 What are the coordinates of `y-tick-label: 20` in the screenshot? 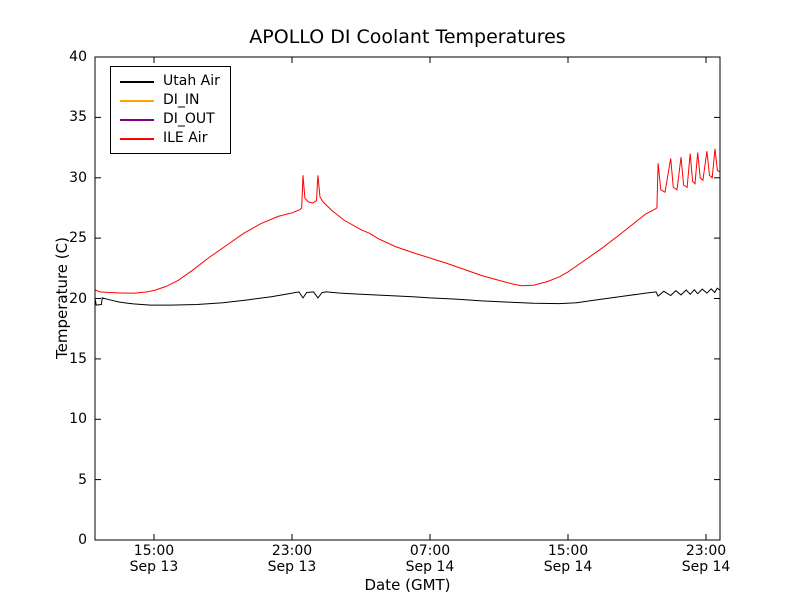 It's located at (78, 298).